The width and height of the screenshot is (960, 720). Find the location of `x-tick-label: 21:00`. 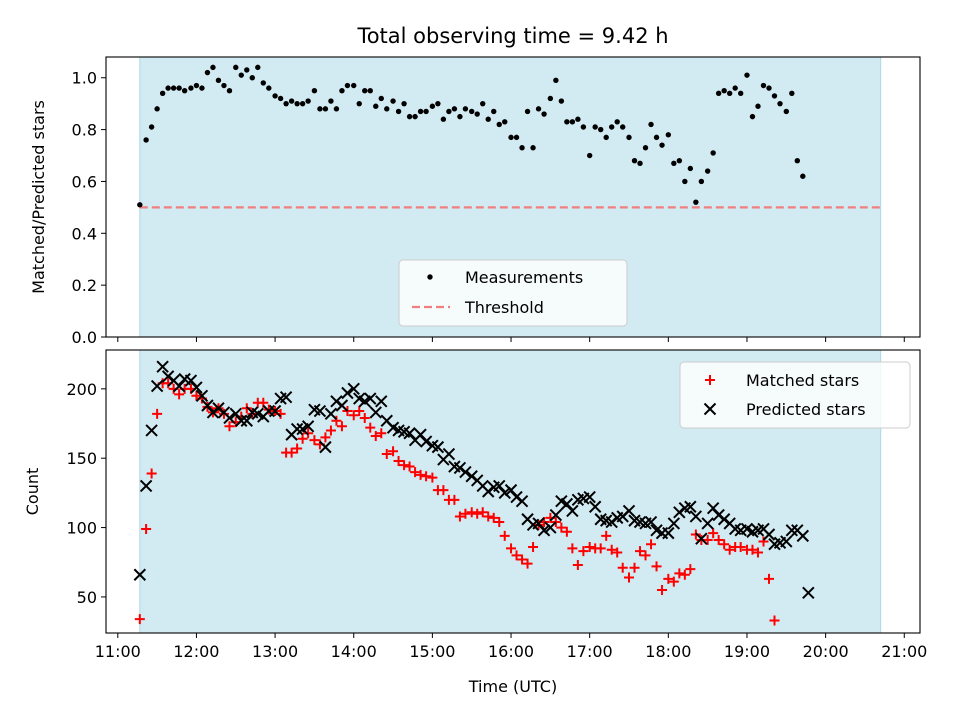

x-tick-label: 21:00 is located at coordinates (904, 651).